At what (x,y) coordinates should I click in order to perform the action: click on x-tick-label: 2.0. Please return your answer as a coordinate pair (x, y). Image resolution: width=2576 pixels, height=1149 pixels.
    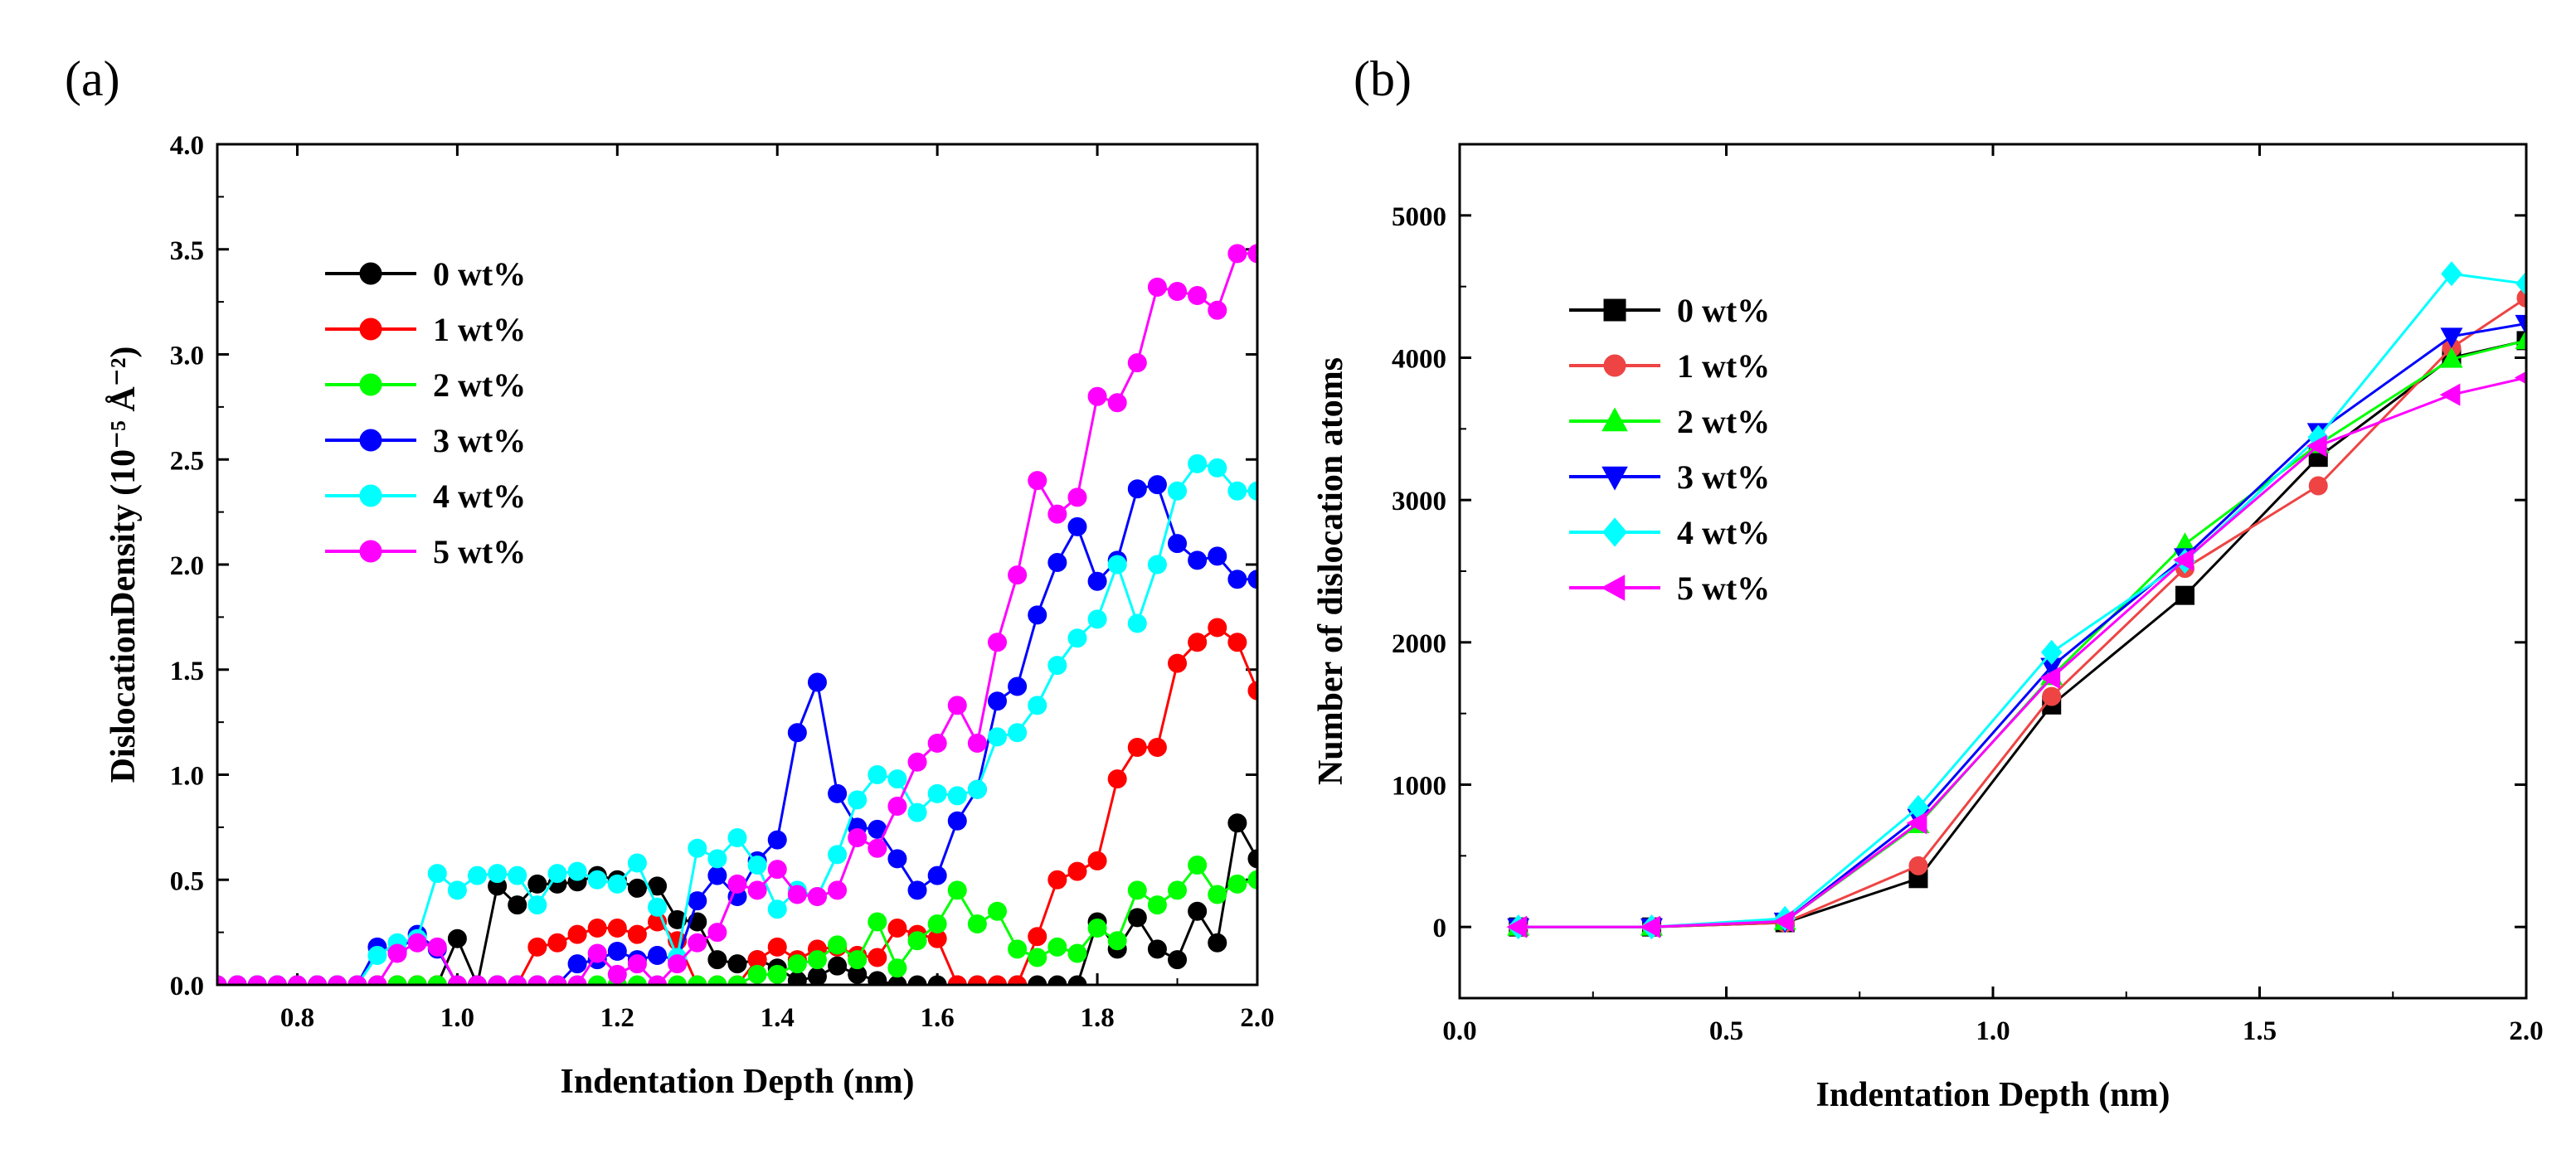
    Looking at the image, I should click on (1257, 1018).